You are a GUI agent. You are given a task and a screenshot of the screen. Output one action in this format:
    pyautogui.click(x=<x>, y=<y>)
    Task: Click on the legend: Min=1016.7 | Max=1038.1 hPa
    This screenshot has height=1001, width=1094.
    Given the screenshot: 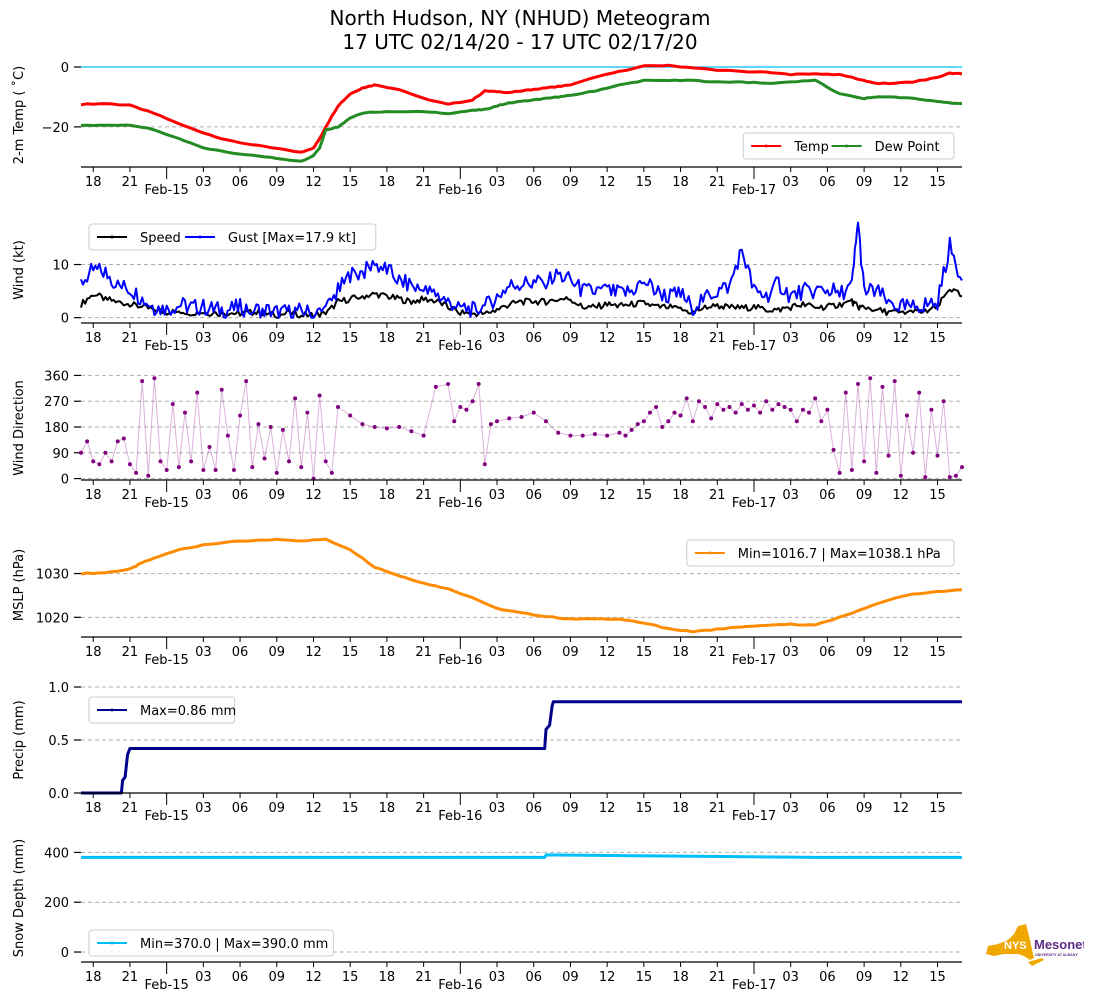 What is the action you would take?
    pyautogui.click(x=820, y=553)
    